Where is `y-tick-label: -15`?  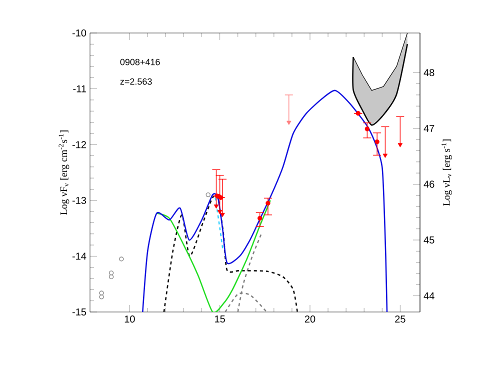
y-tick-label: -15 is located at coordinates (79, 312).